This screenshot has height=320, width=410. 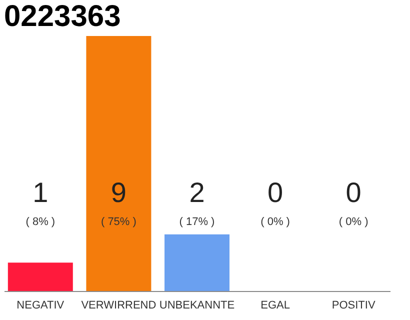 What do you see at coordinates (197, 192) in the screenshot?
I see `data-label: 2` at bounding box center [197, 192].